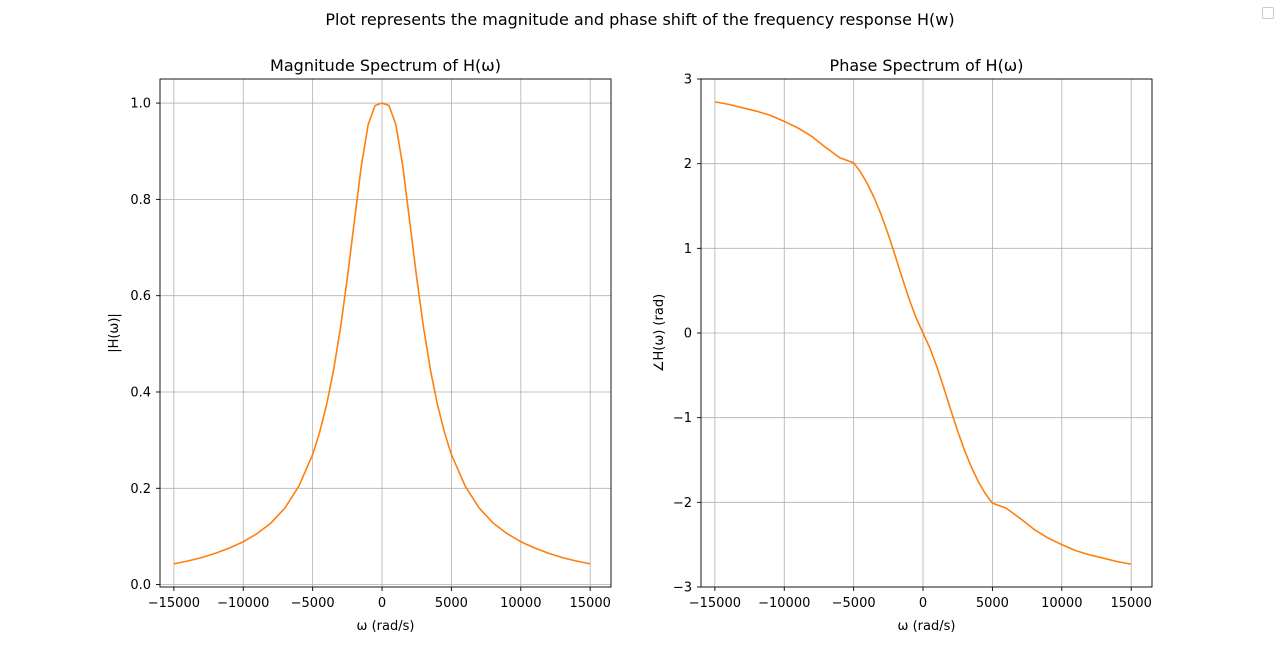  I want to click on chart-title: Magnitude Spectrum of H(ω), so click(385, 65).